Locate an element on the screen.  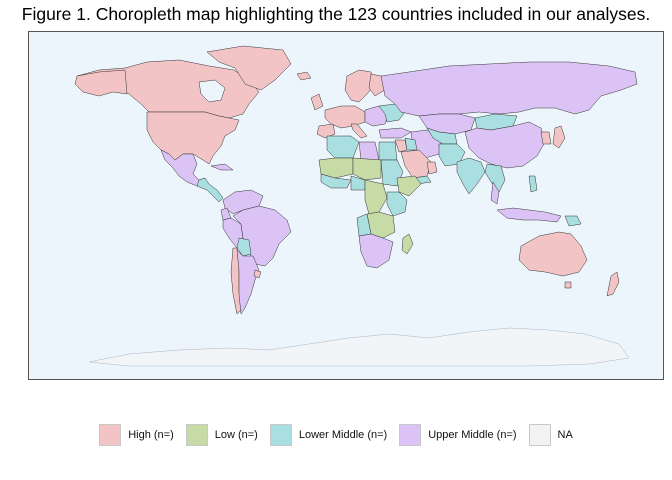
region-uk-ireland is located at coordinates (317, 102).